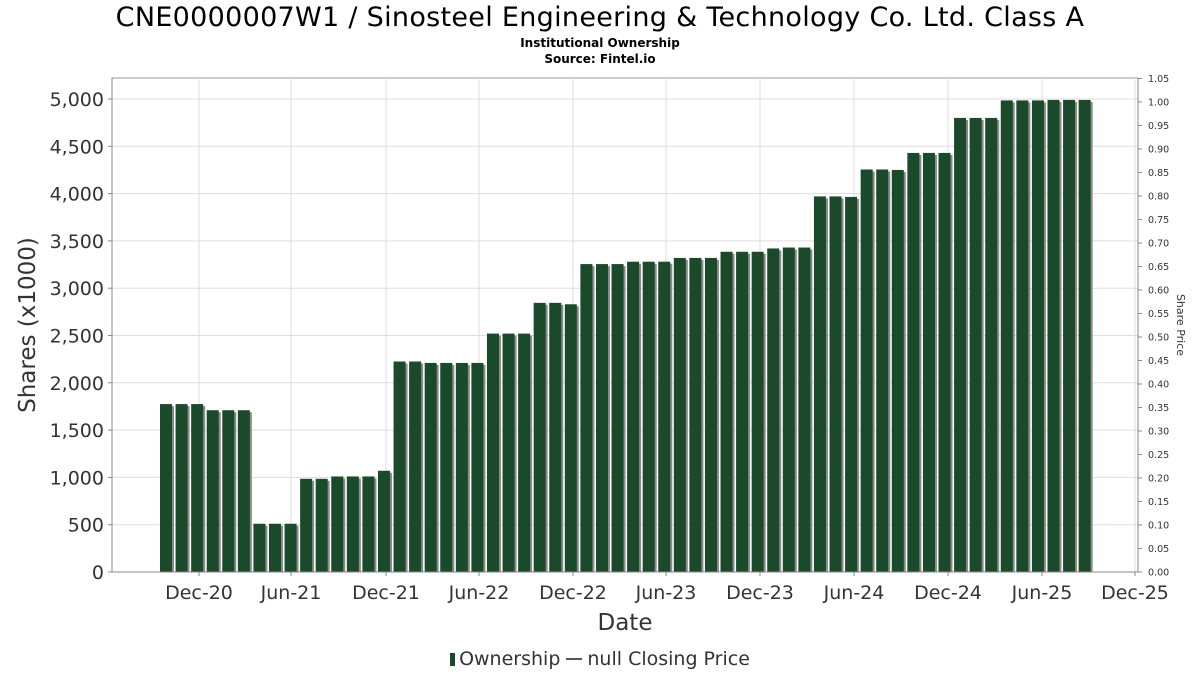 This screenshot has height=675, width=1200. What do you see at coordinates (1180, 325) in the screenshot?
I see `y2-axis-title: Share Price` at bounding box center [1180, 325].